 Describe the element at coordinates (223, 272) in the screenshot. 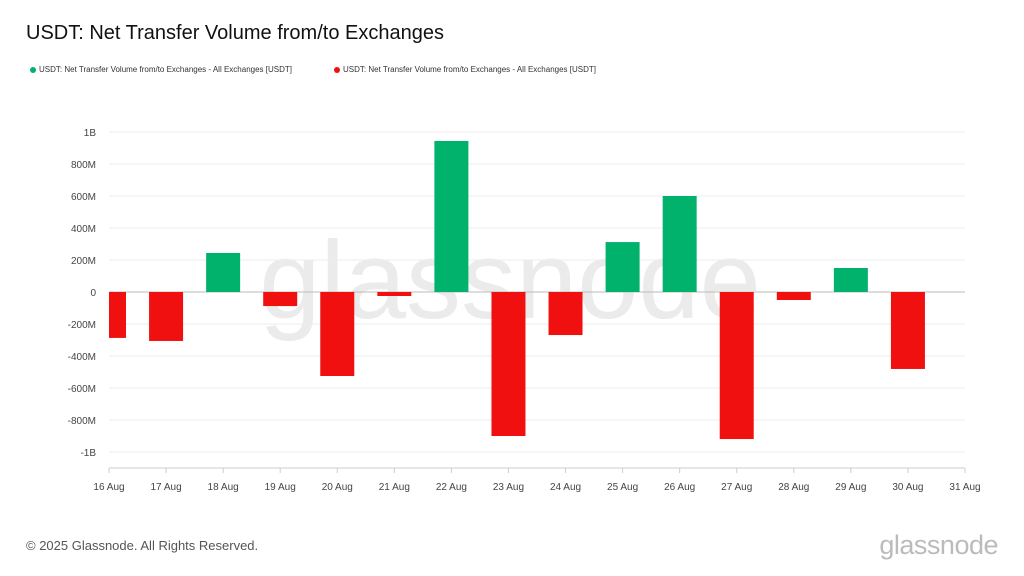

I see `bar-18-aug` at that location.